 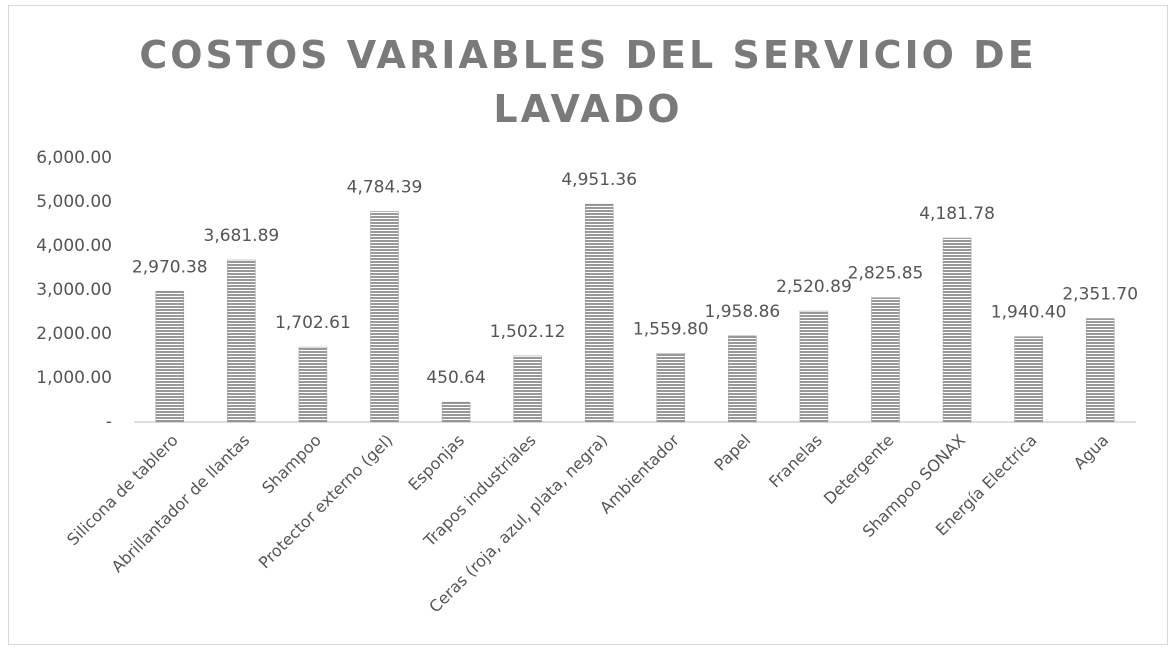 I want to click on x-tick-label: Abrillantador de llantas, so click(x=181, y=504).